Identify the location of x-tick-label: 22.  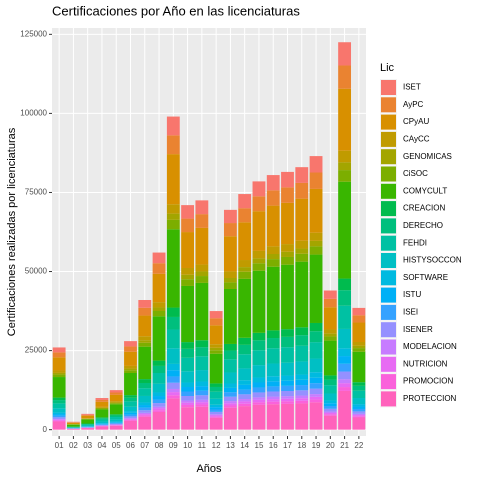
(358, 445).